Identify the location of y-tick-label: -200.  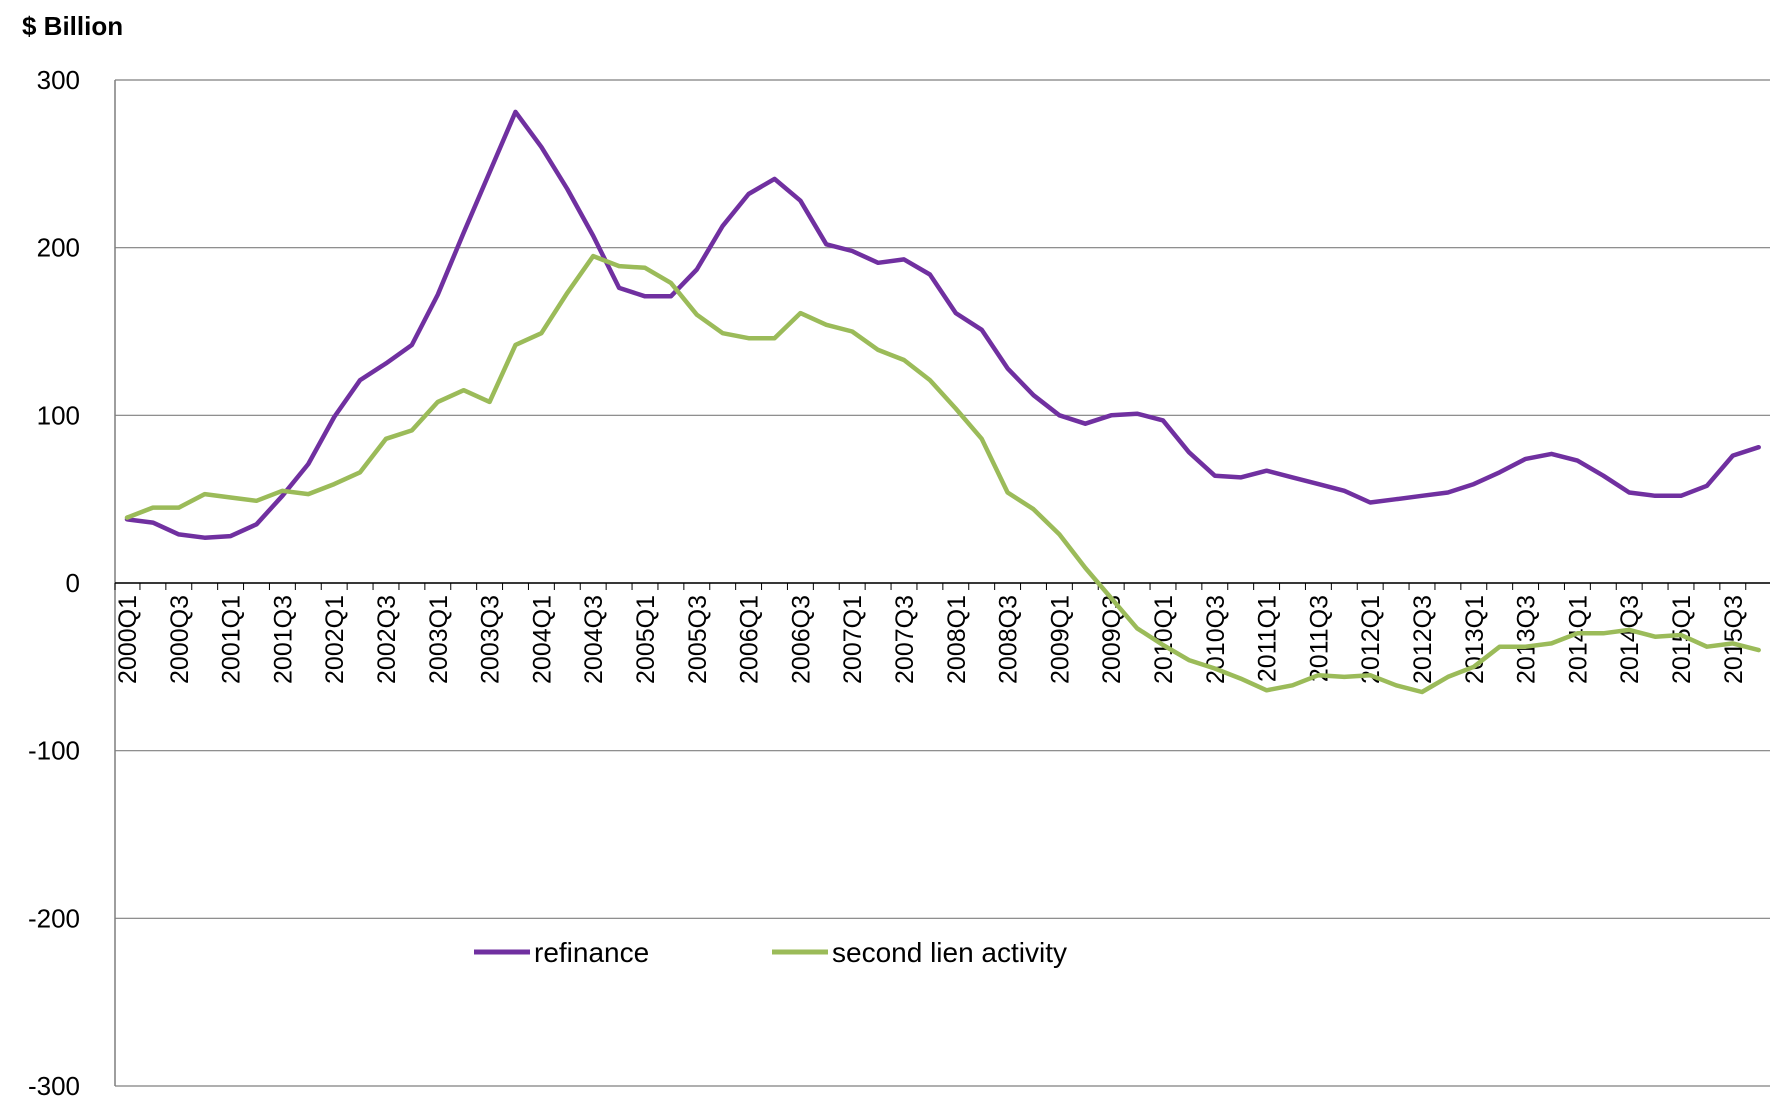
(54, 918).